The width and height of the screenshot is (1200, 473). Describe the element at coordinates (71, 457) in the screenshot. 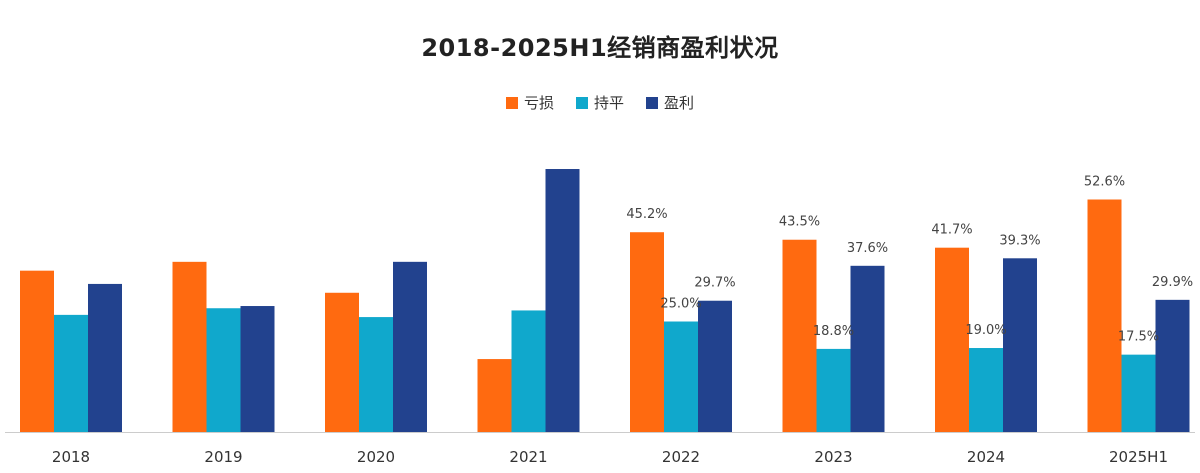

I see `x-tick-2018: 2018` at that location.